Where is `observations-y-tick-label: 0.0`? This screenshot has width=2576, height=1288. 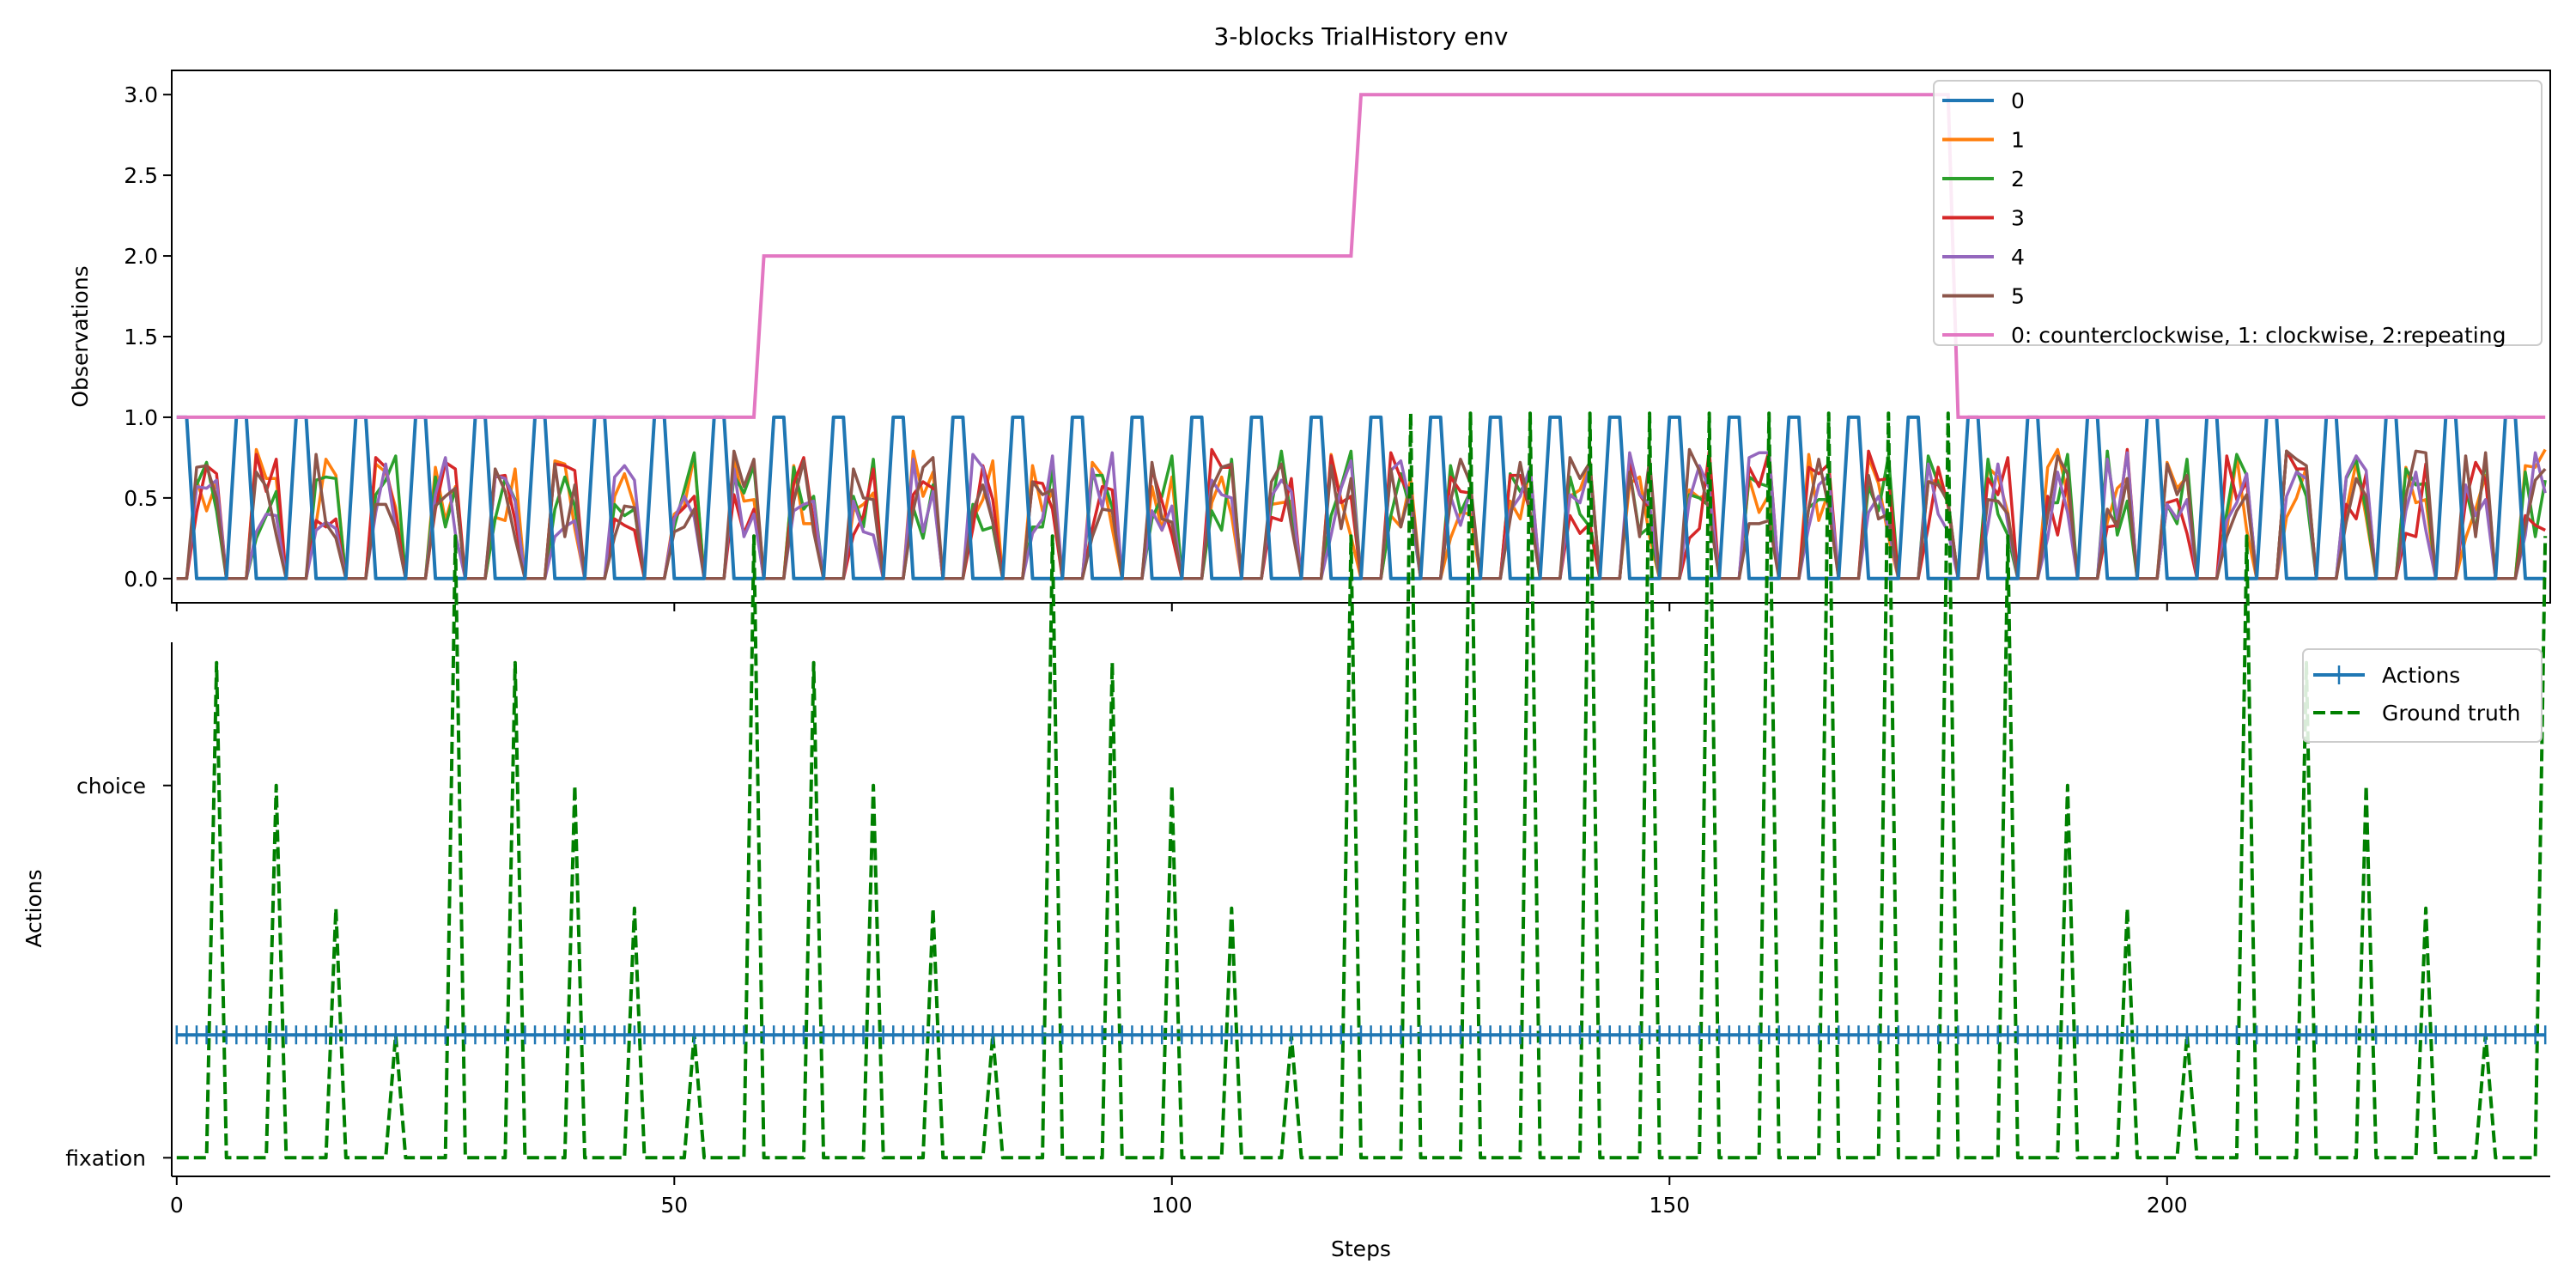 observations-y-tick-label: 0.0 is located at coordinates (141, 579).